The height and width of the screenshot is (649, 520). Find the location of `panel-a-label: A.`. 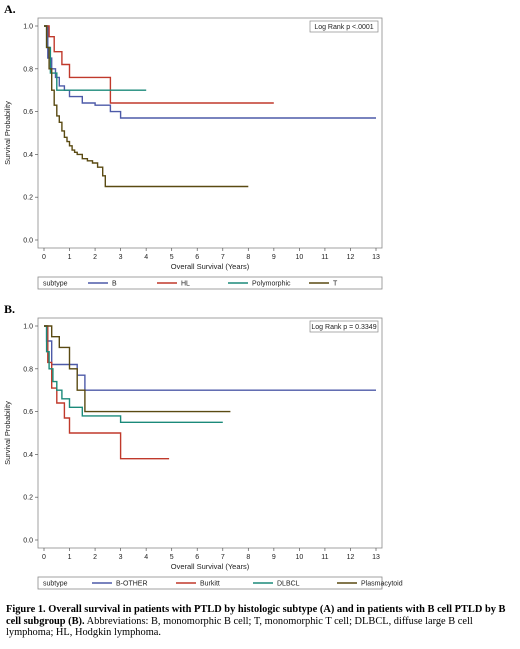

panel-a-label: A. is located at coordinates (10, 9).